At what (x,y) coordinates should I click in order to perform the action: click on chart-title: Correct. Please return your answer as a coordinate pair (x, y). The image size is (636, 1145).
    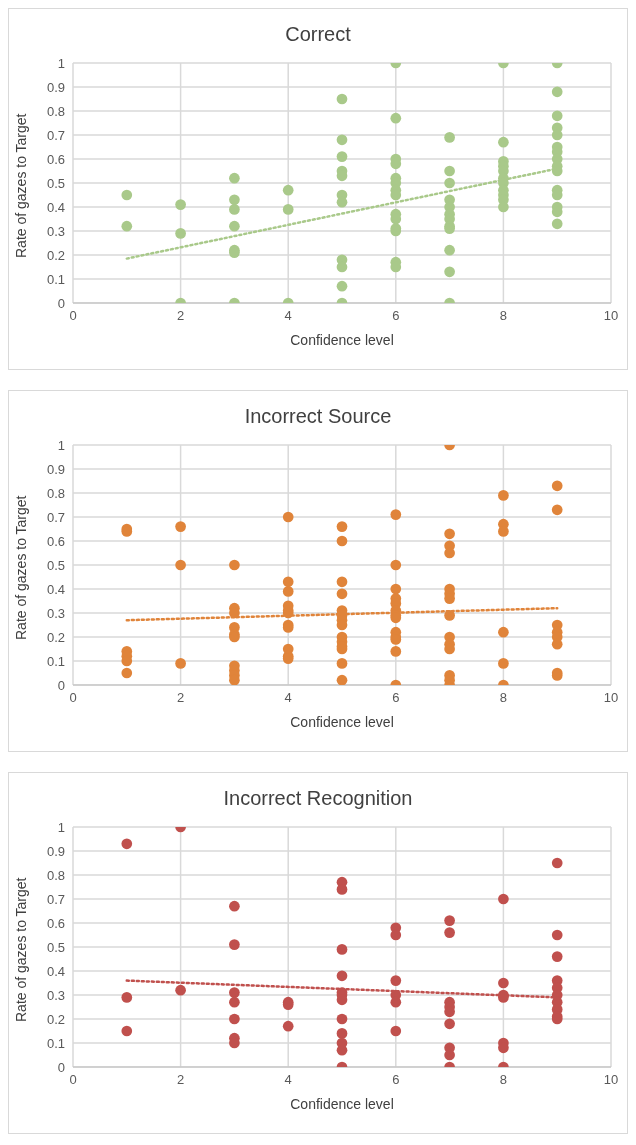
    Looking at the image, I should click on (318, 34).